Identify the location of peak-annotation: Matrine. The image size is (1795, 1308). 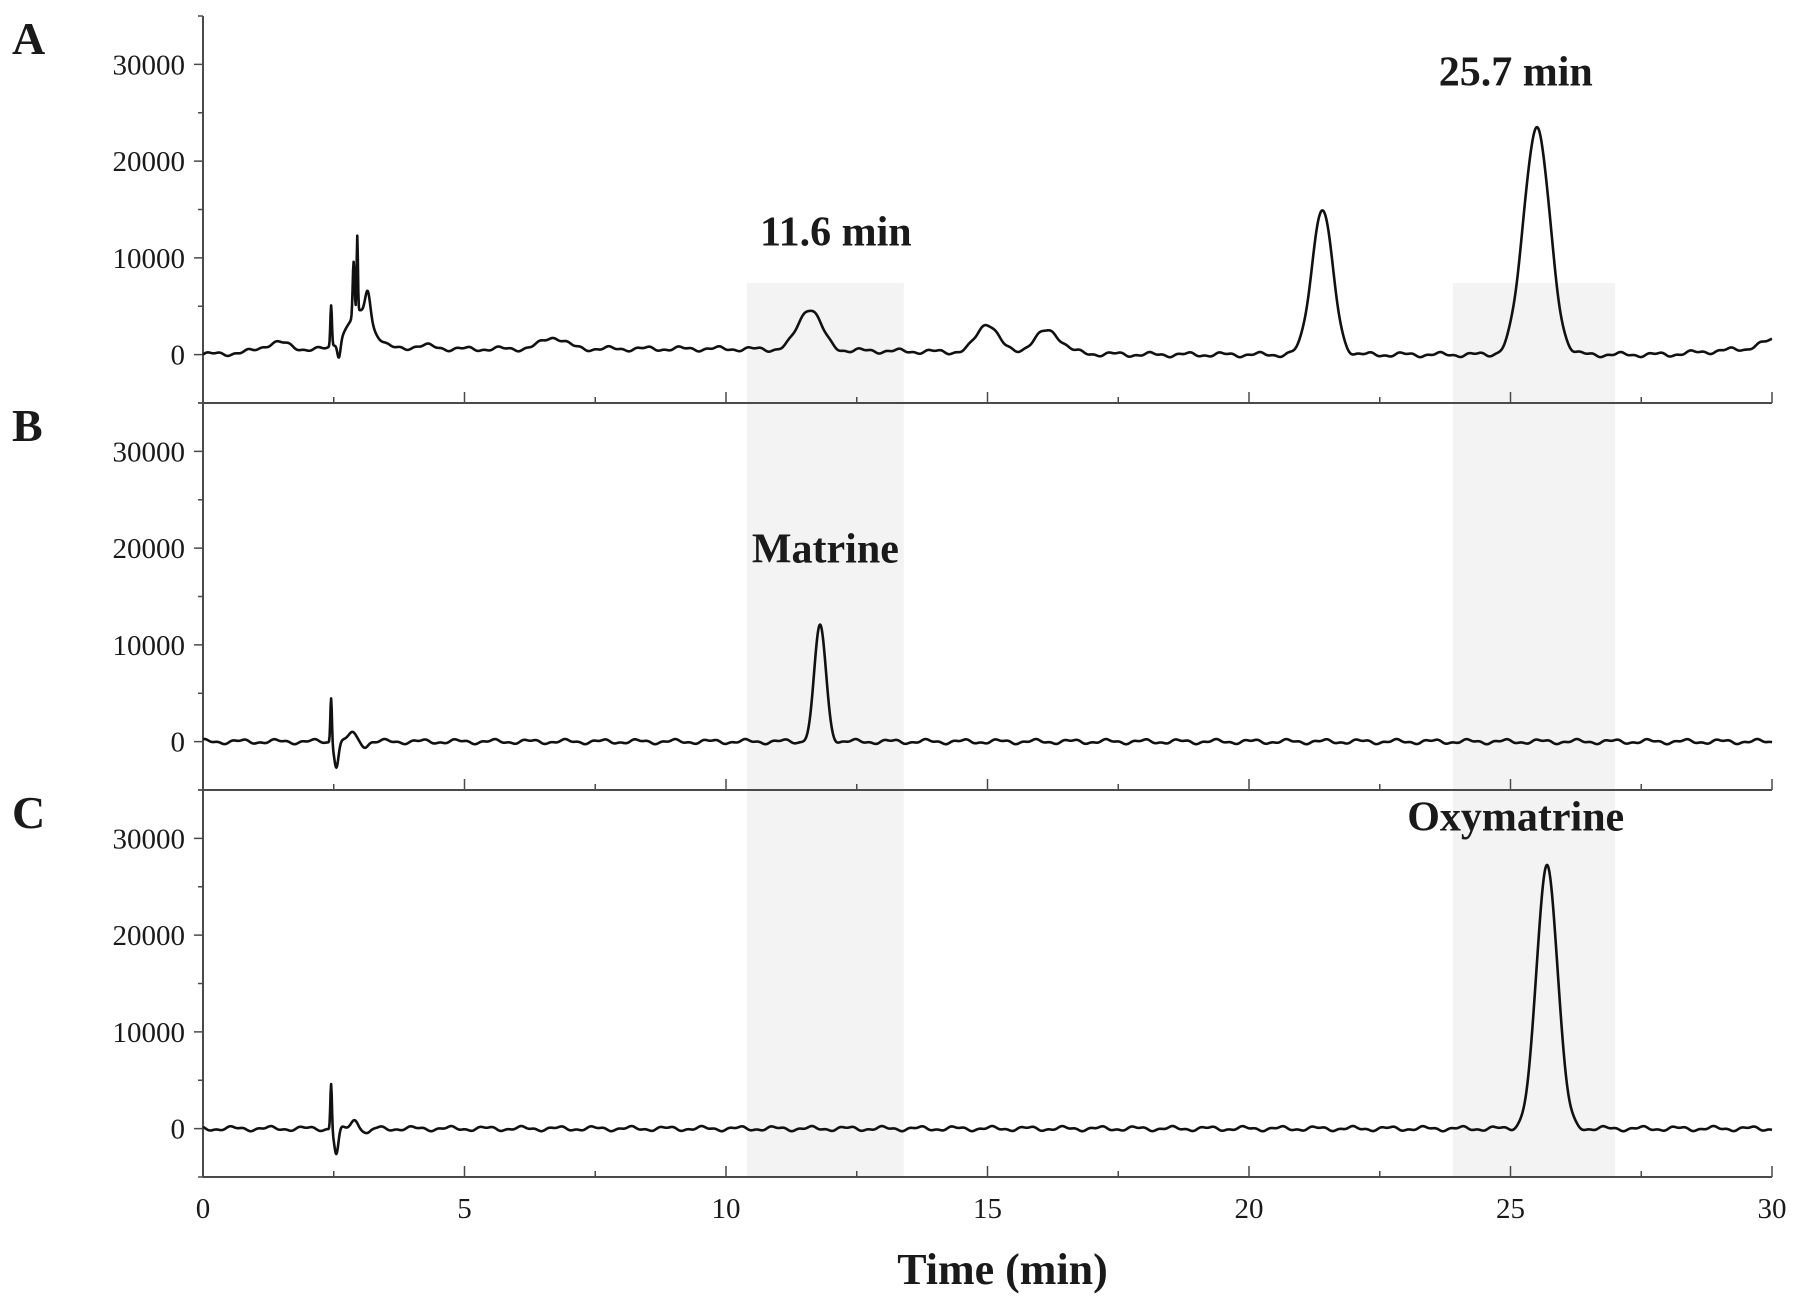
(825, 550).